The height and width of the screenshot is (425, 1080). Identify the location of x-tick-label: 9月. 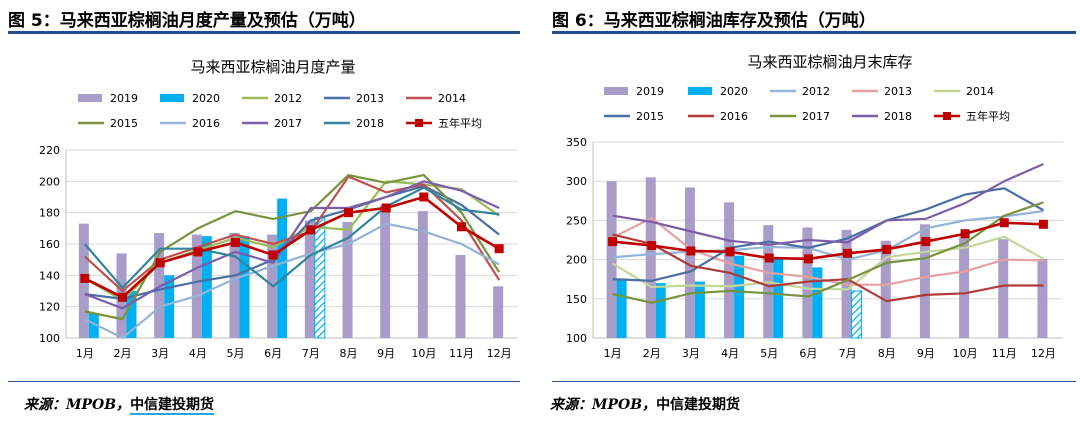
(926, 353).